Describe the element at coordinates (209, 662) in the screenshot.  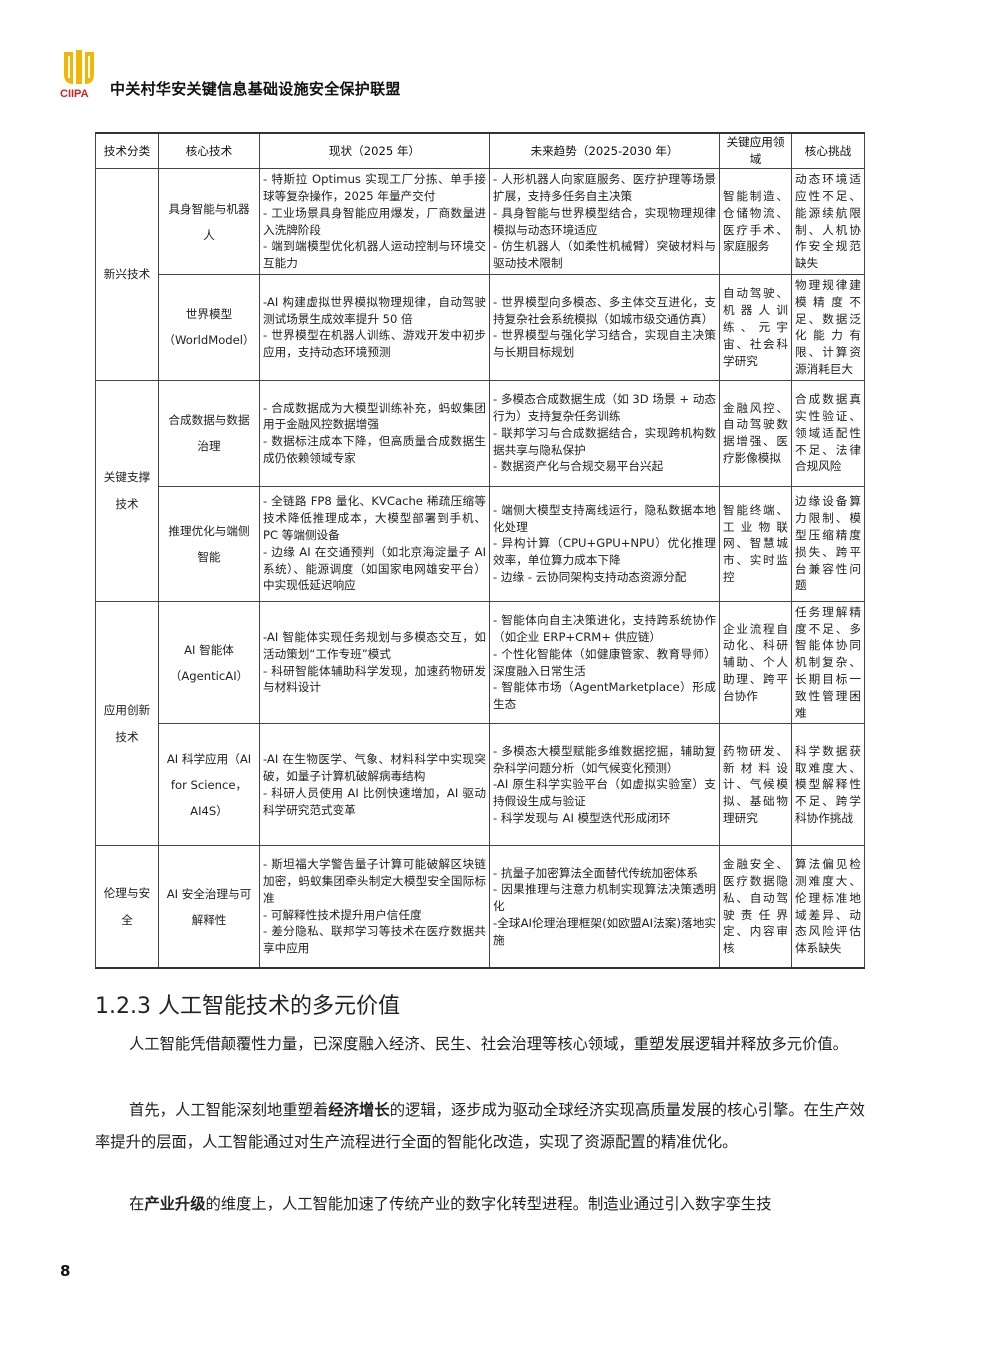
I see `core-tech-cell: AI 智能体（AgenticAI）` at that location.